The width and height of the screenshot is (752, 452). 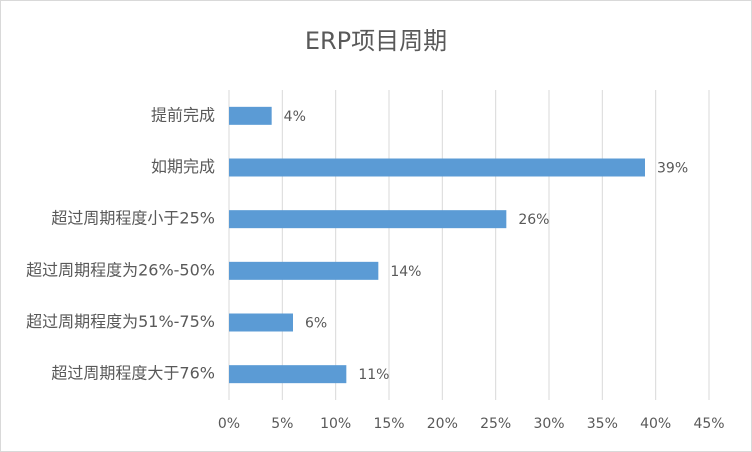 What do you see at coordinates (405, 272) in the screenshot?
I see `value-label: 14%` at bounding box center [405, 272].